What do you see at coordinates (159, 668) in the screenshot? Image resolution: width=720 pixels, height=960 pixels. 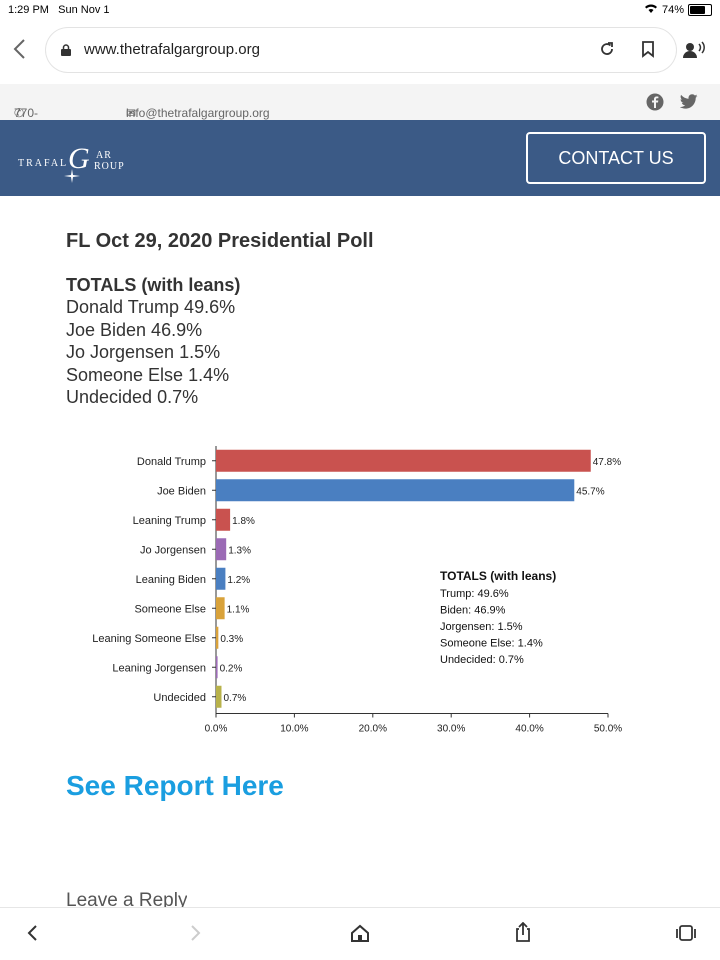 I see `category-label: Leaning Jorgensen` at bounding box center [159, 668].